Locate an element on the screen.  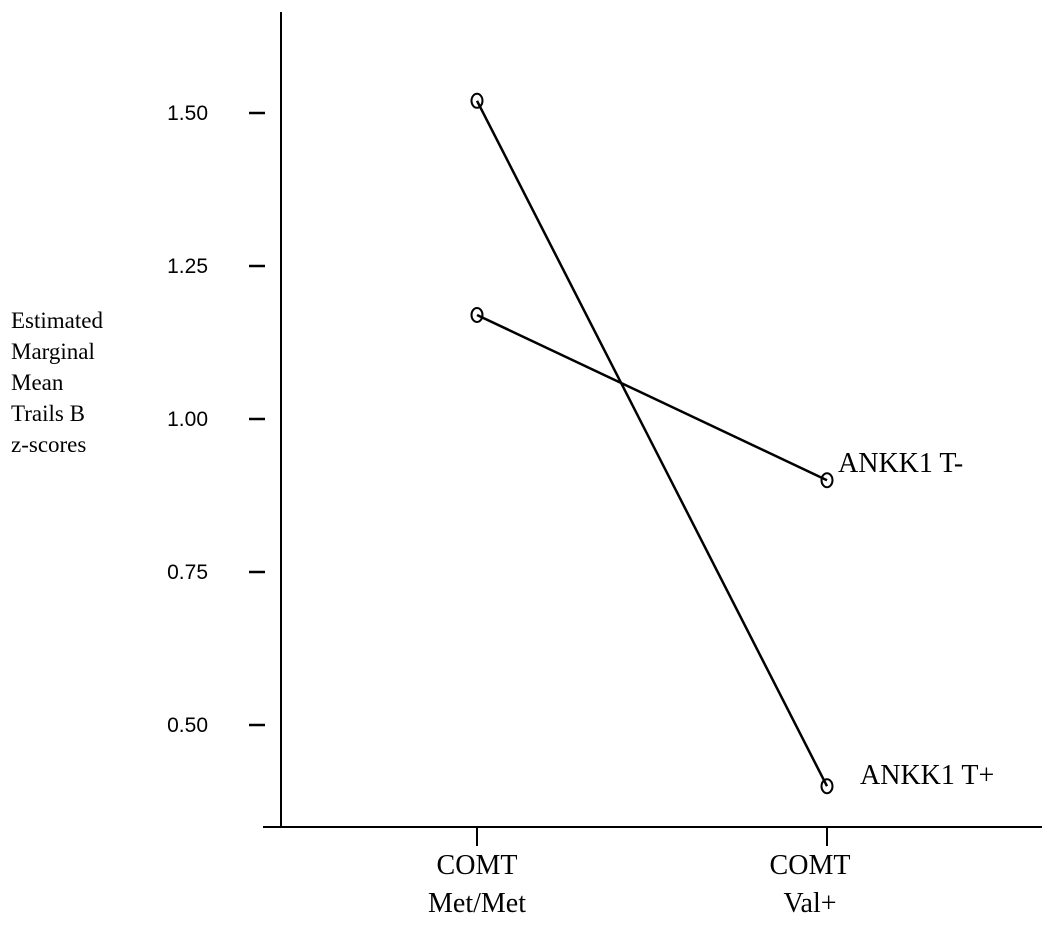
x-ticks is located at coordinates (652, 836).